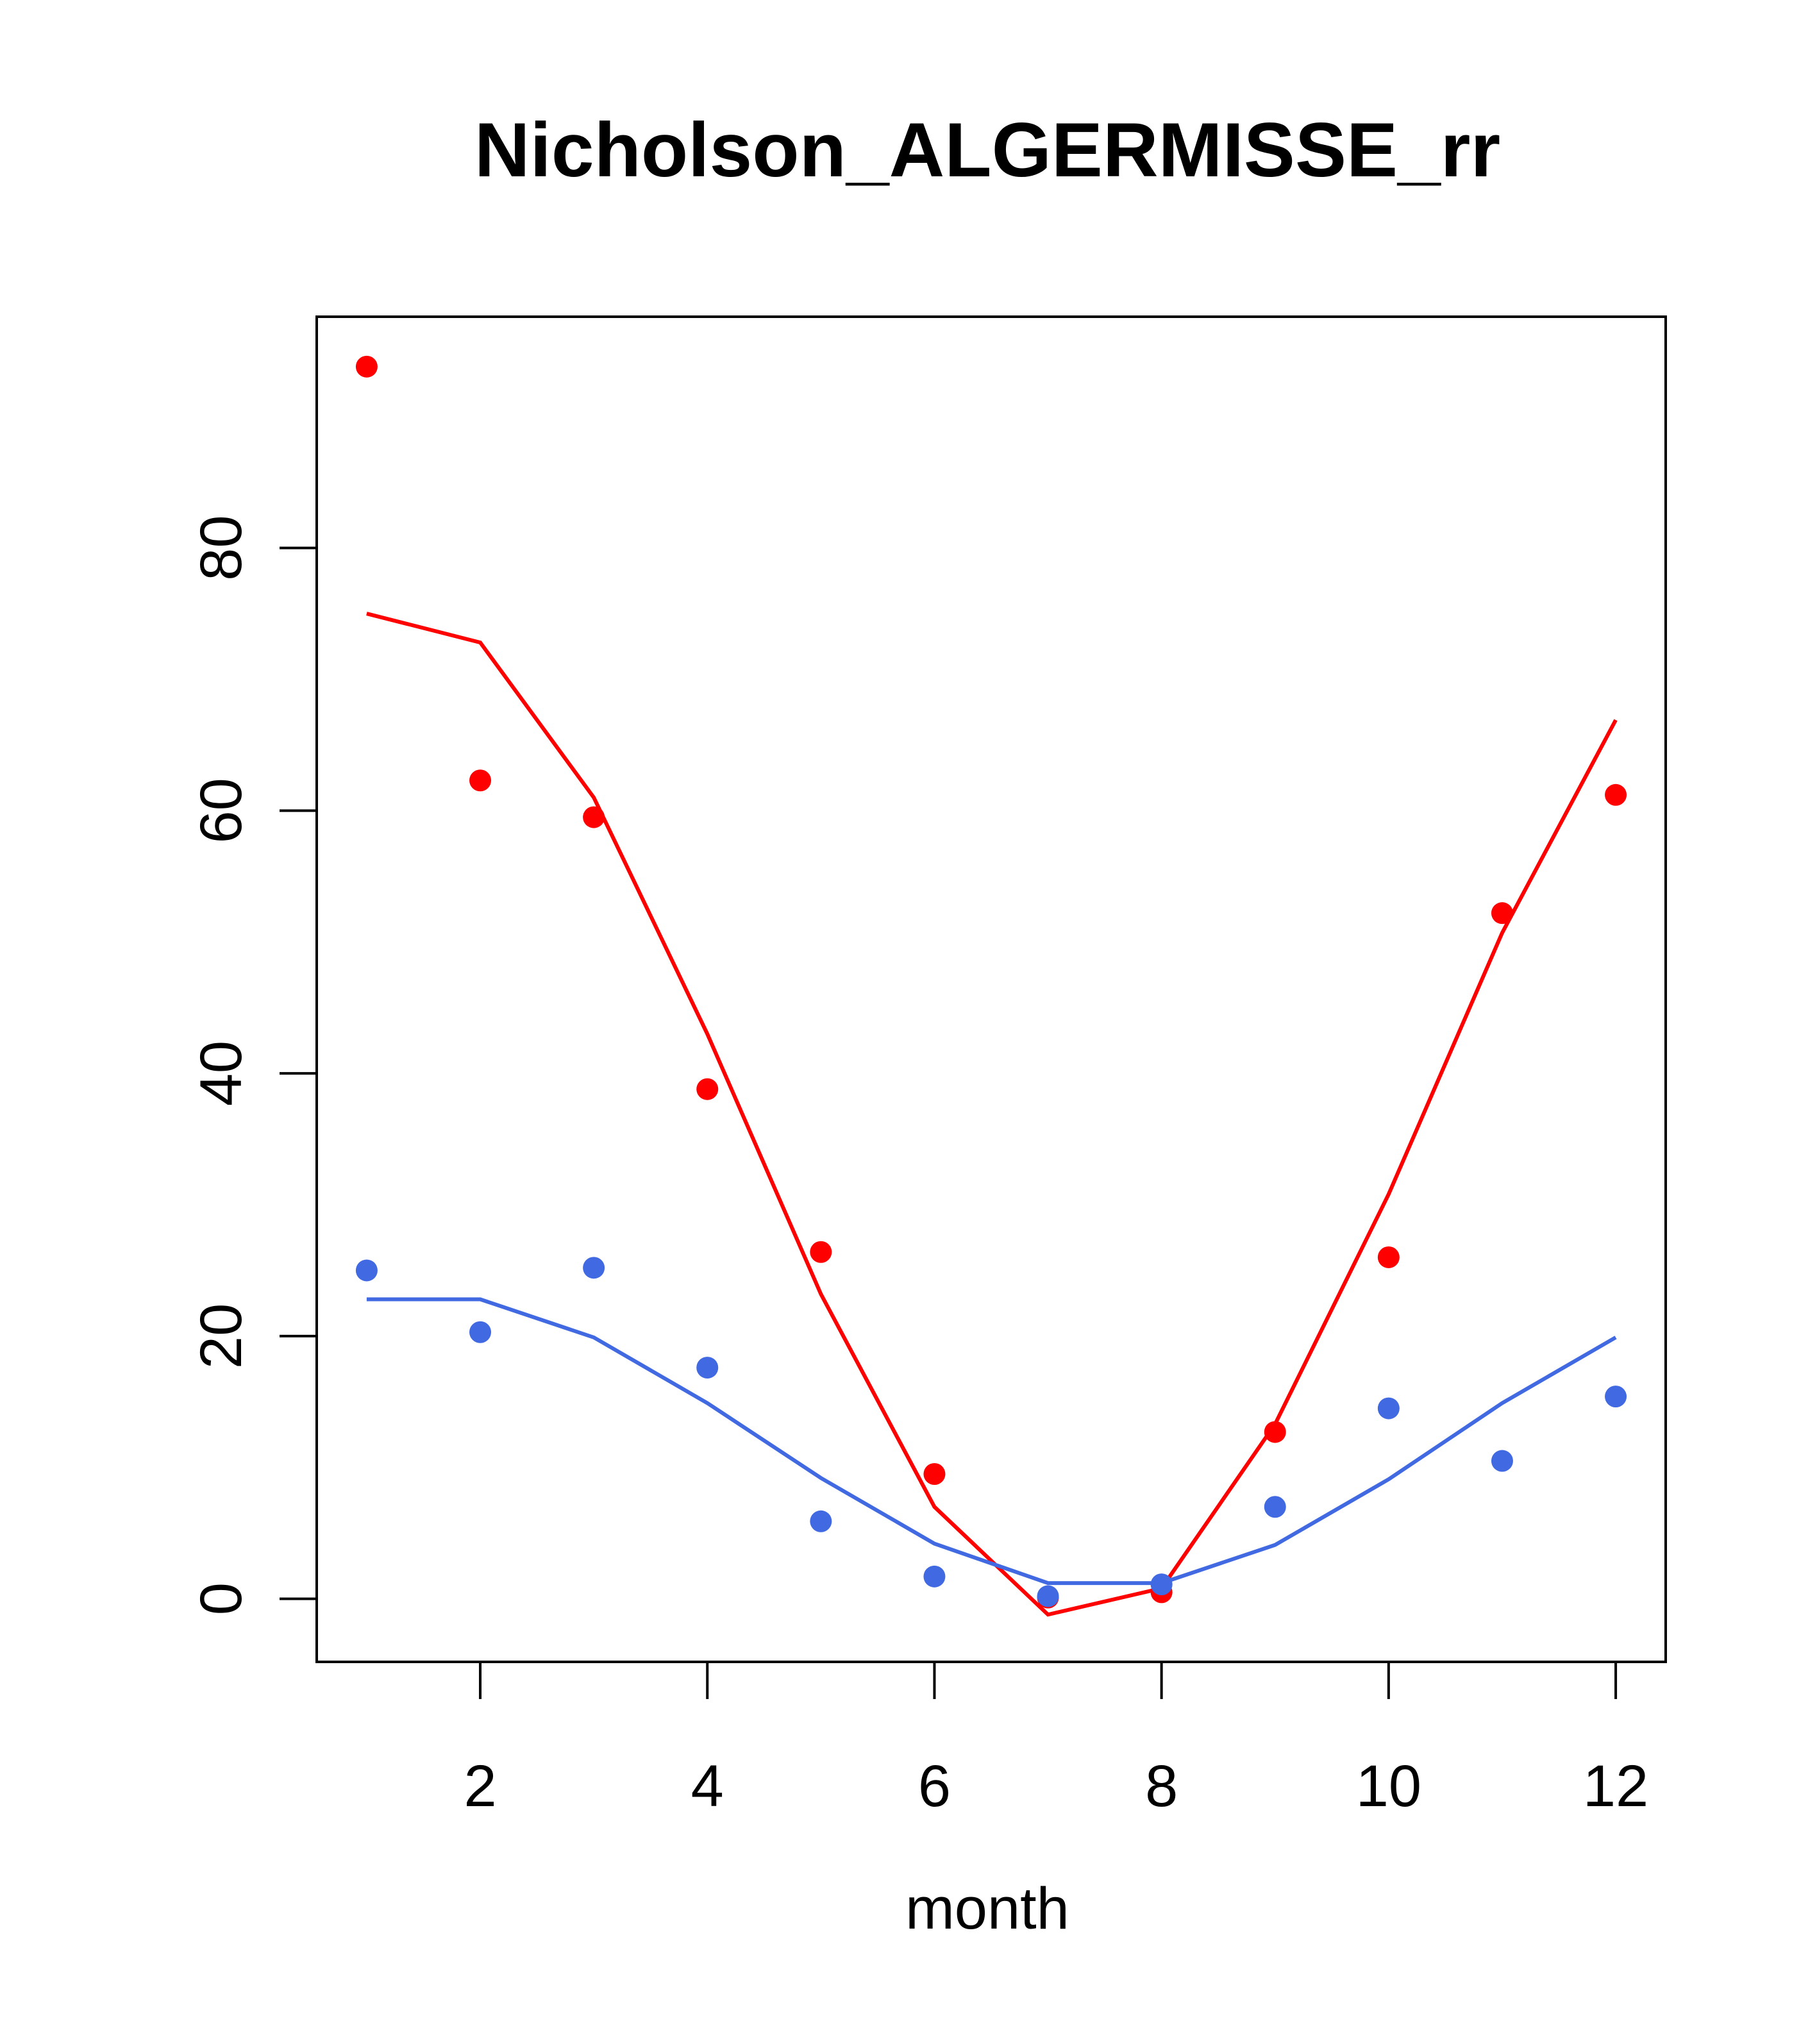 The image size is (1817, 2044). What do you see at coordinates (1161, 1786) in the screenshot?
I see `x-tick-label: 8` at bounding box center [1161, 1786].